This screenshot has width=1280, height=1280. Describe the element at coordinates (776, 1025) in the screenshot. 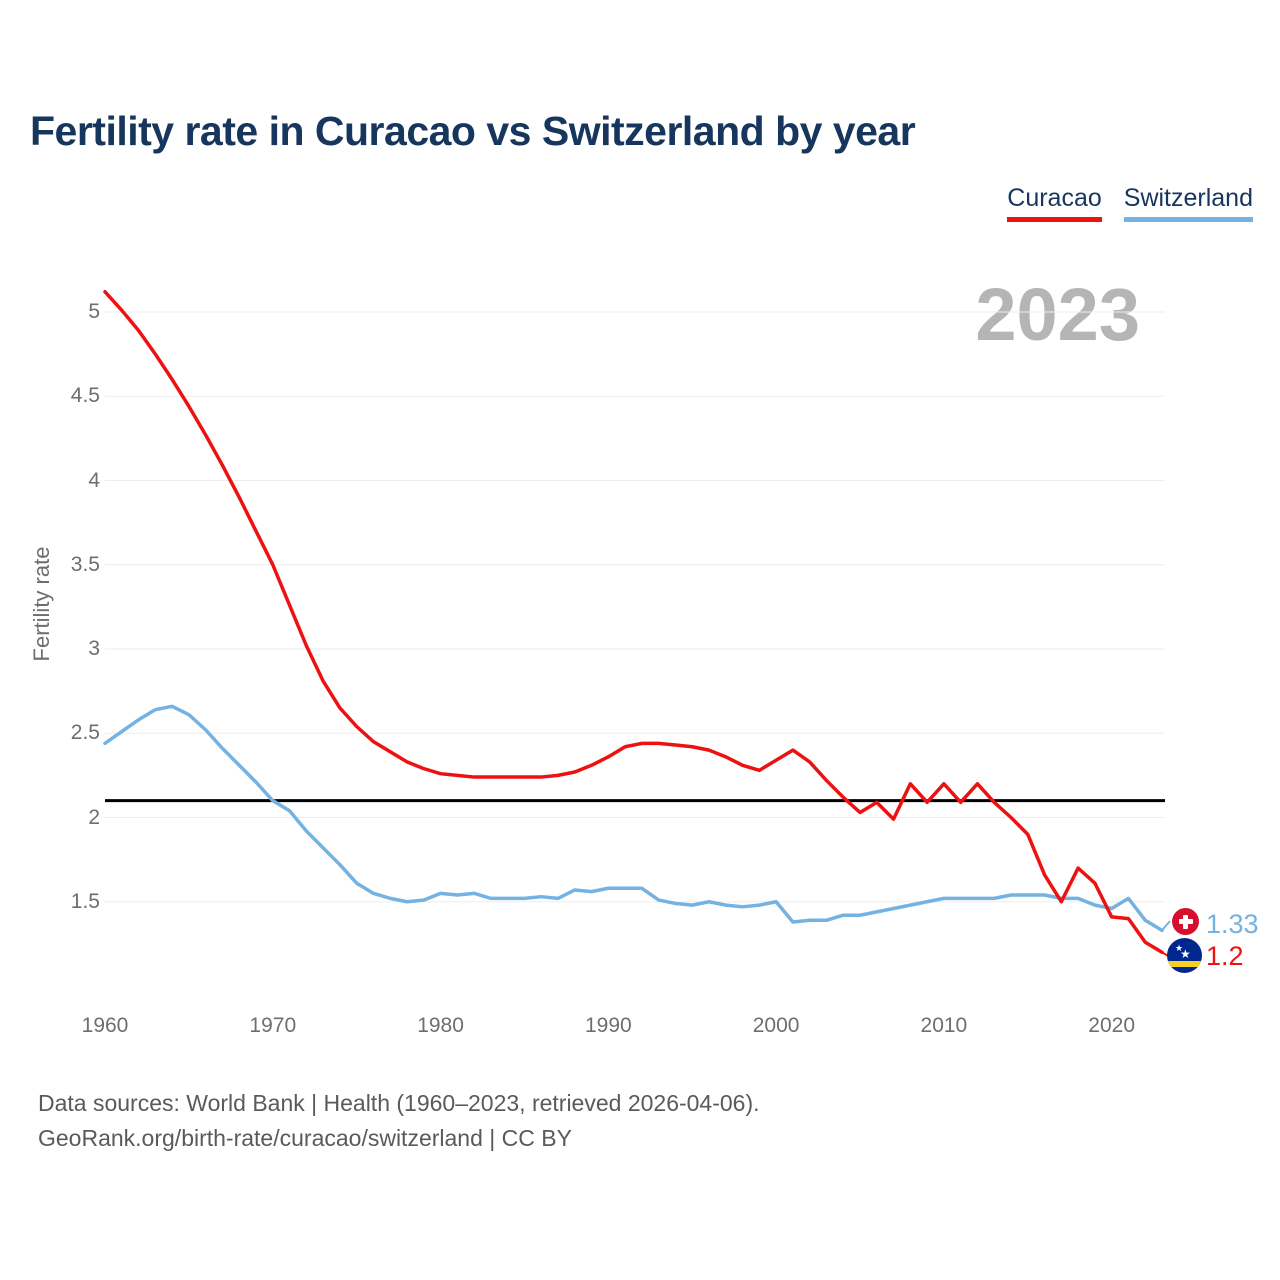

I see `x-tick-label: 2000` at that location.